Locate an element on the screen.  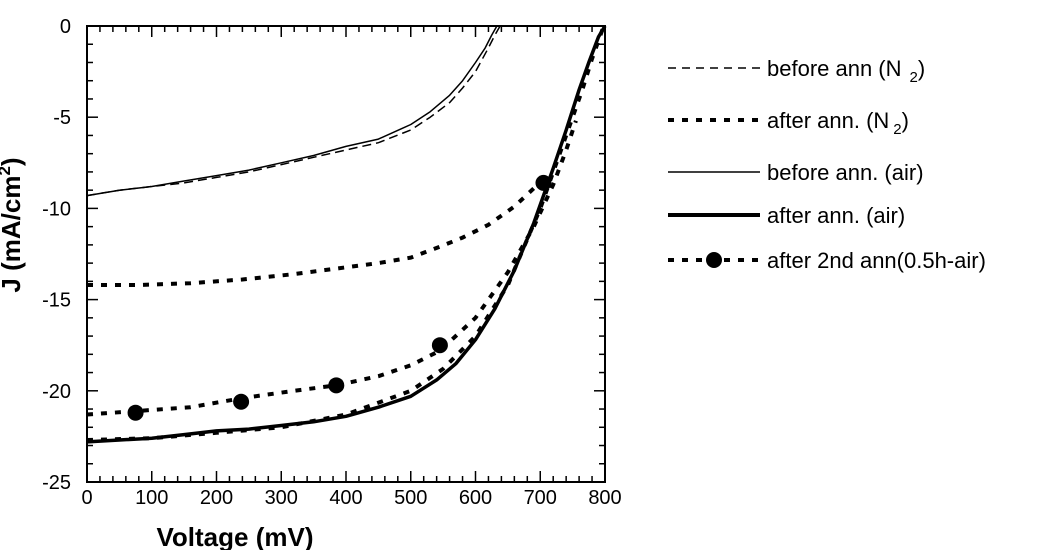
legend-label: after ann. (air) is located at coordinates (836, 215).